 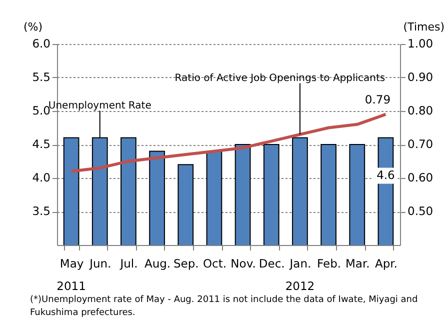 What do you see at coordinates (377, 99) in the screenshot?
I see `data-label: 0.79` at bounding box center [377, 99].